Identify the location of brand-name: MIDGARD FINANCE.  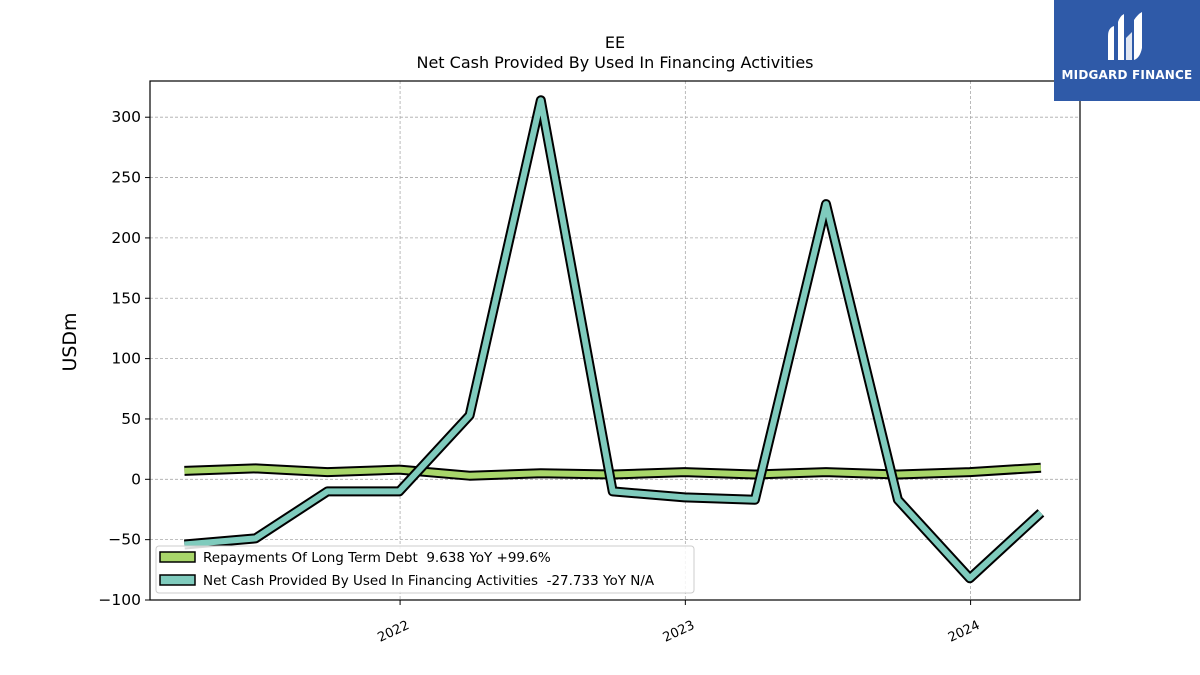
(1127, 75).